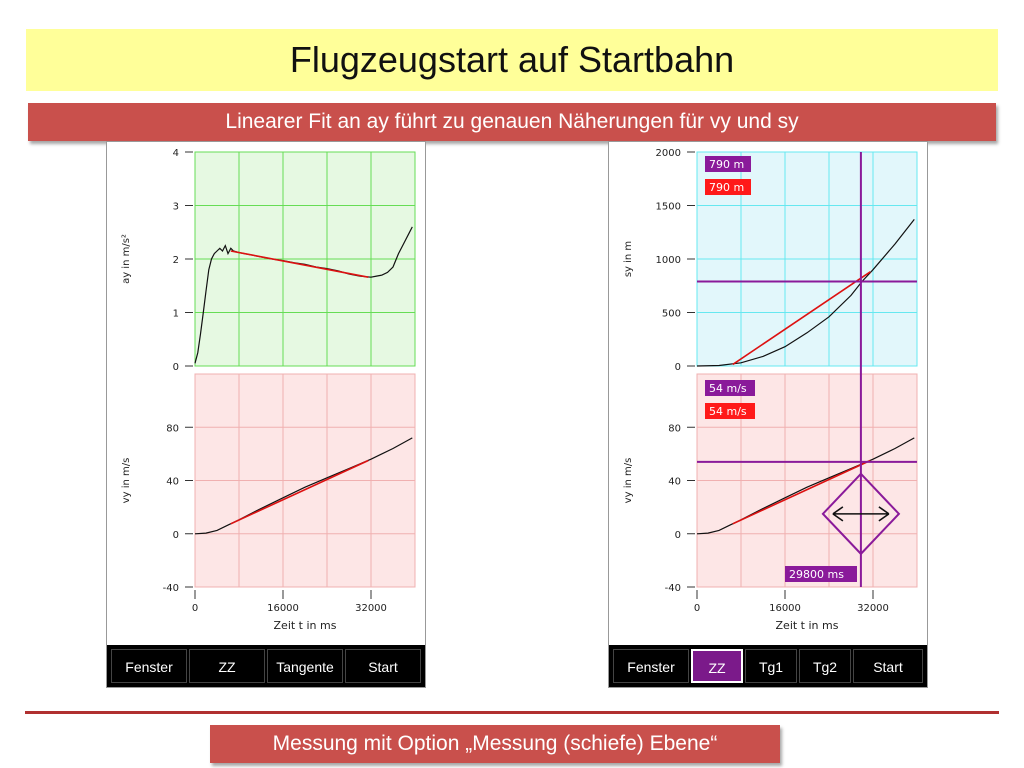 This screenshot has height=768, width=1024. Describe the element at coordinates (628, 481) in the screenshot. I see `right-bottom-chart-ylabel: vy in m/s` at that location.